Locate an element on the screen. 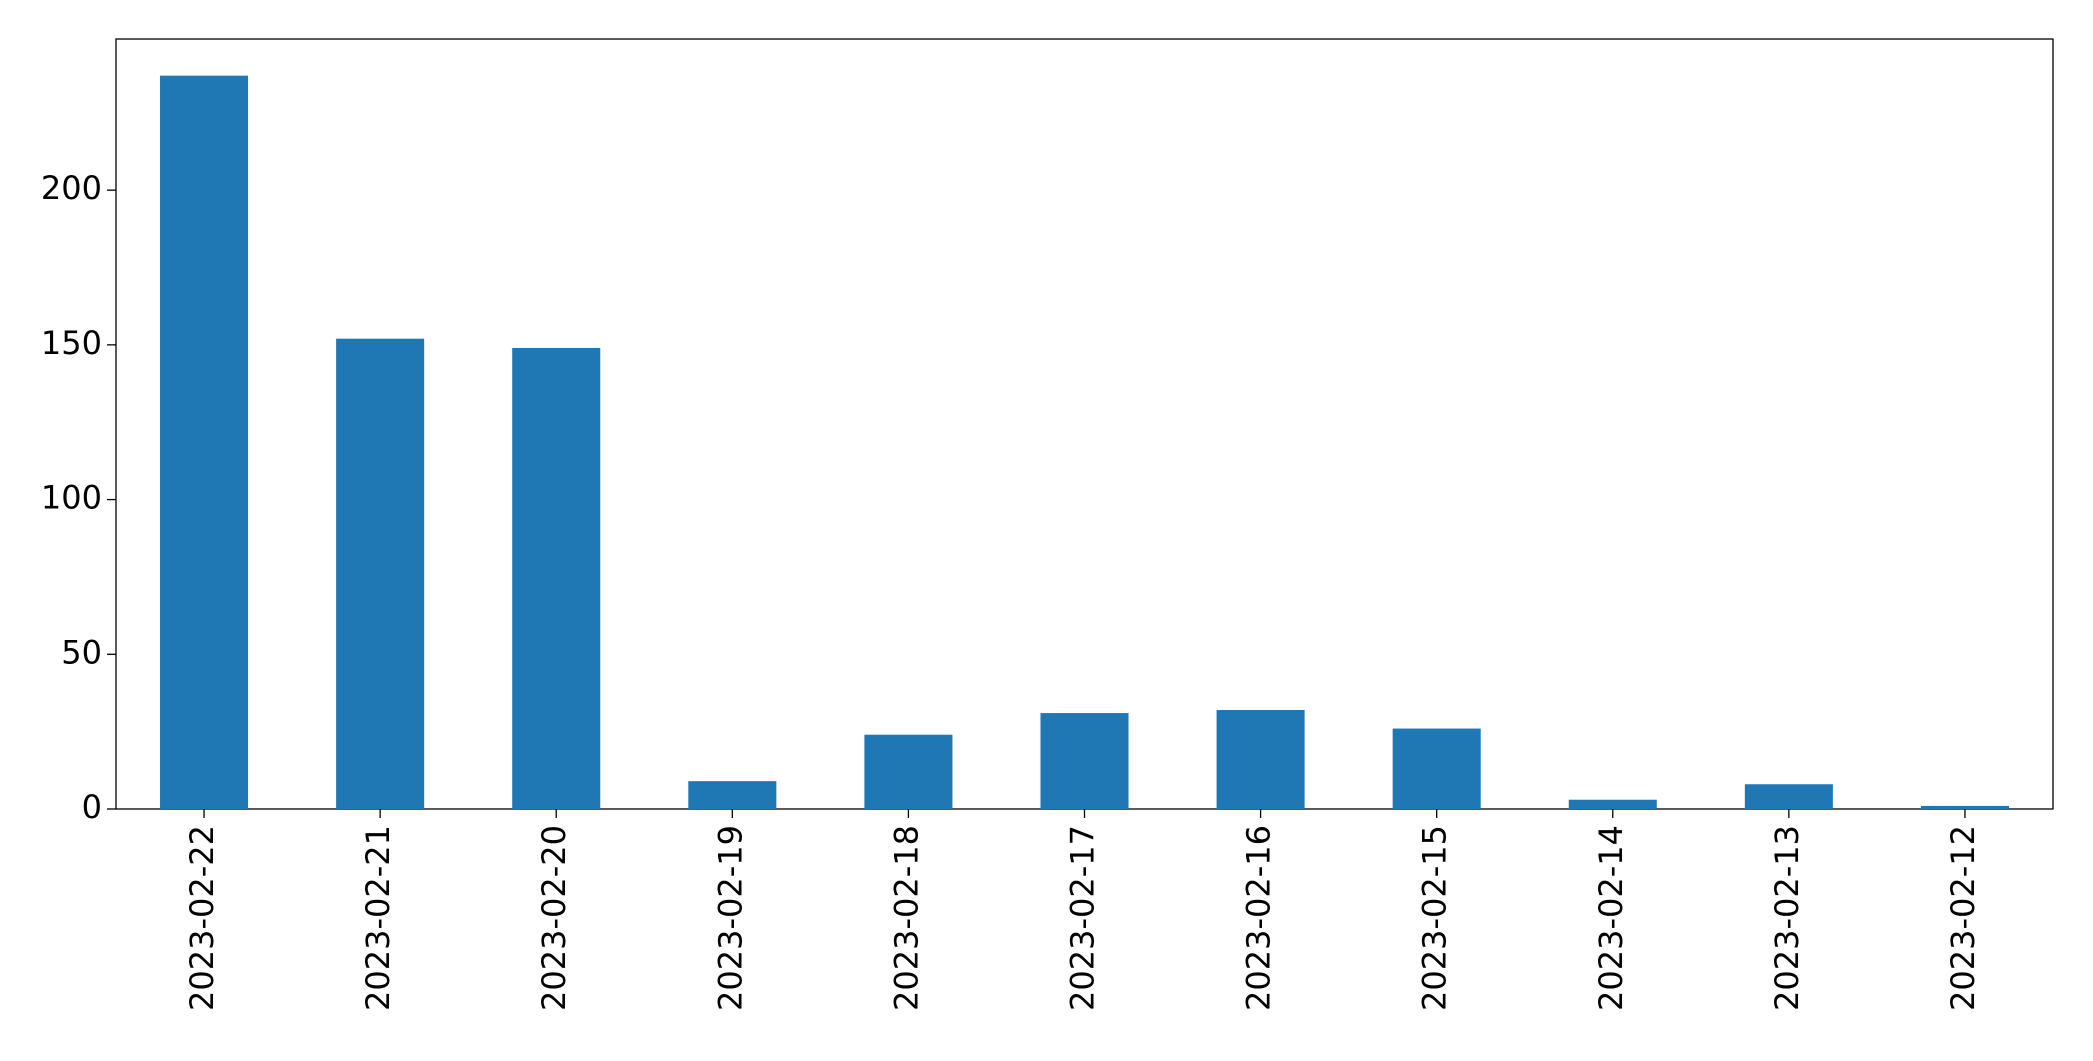 The image size is (2093, 1061). x-tick-label: 2023-02-15 is located at coordinates (1435, 918).